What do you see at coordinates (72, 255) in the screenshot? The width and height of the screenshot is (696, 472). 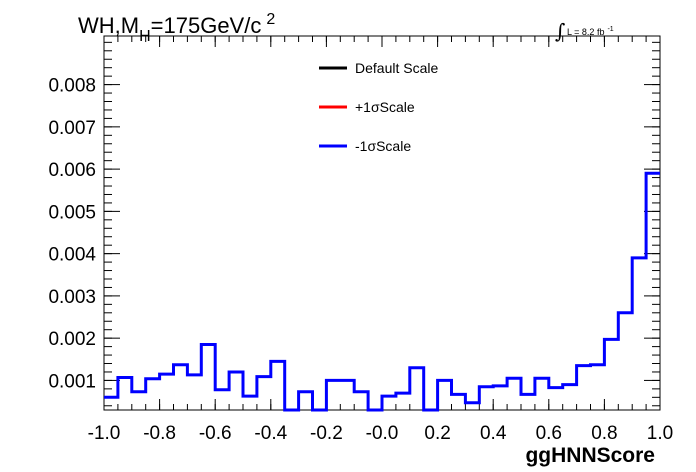 I see `y-tick-label: 0.004` at bounding box center [72, 255].